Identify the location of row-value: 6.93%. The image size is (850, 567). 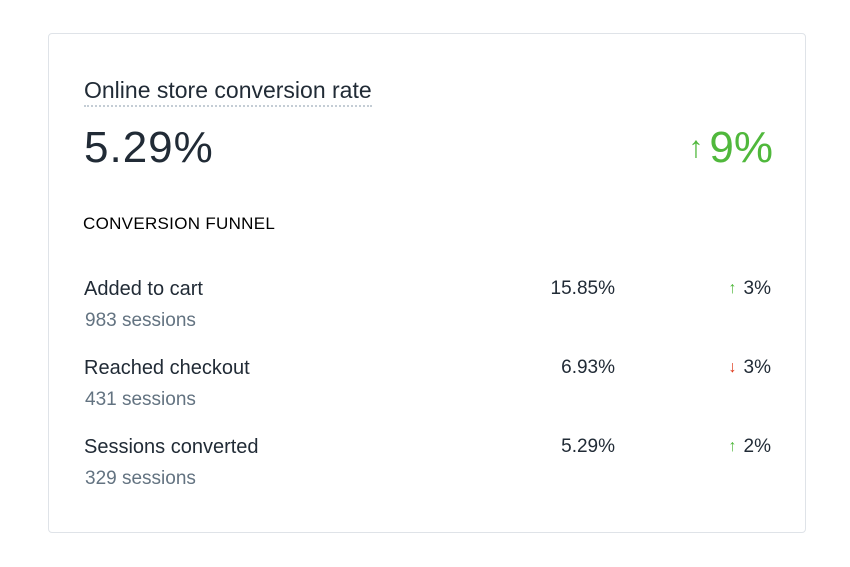
(588, 367).